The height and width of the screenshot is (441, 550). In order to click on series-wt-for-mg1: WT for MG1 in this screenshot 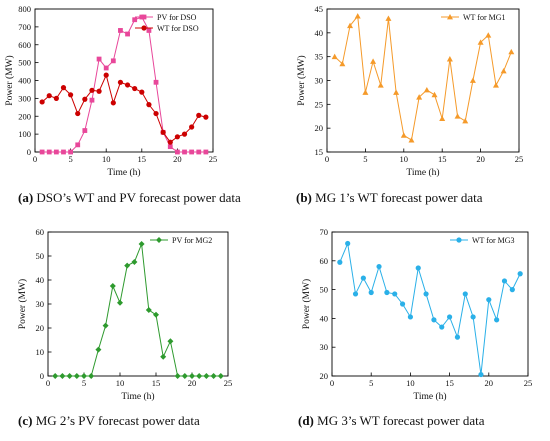, I will do `click(423, 78)`.